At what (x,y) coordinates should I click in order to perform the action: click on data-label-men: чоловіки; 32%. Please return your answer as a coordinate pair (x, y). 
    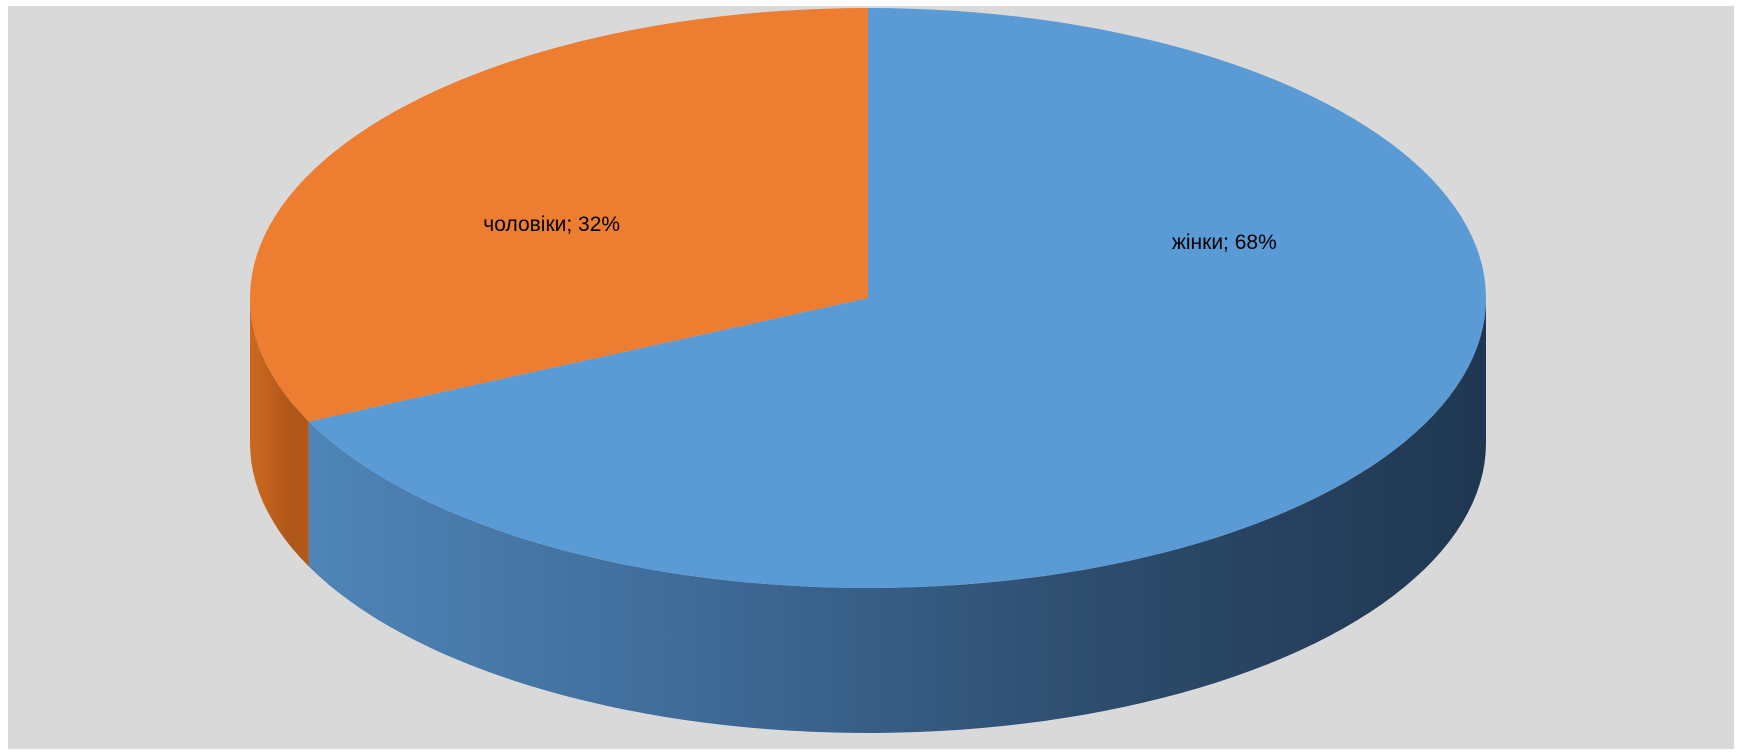
    Looking at the image, I should click on (551, 224).